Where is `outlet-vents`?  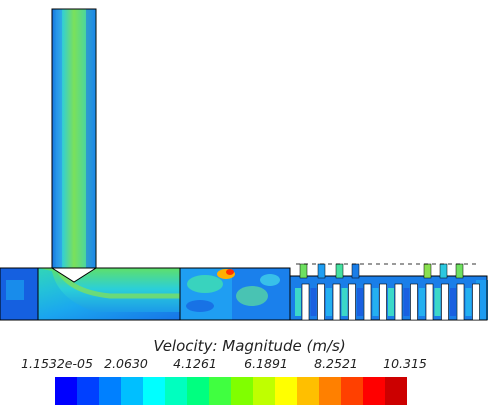
outlet-vents is located at coordinates (386, 271).